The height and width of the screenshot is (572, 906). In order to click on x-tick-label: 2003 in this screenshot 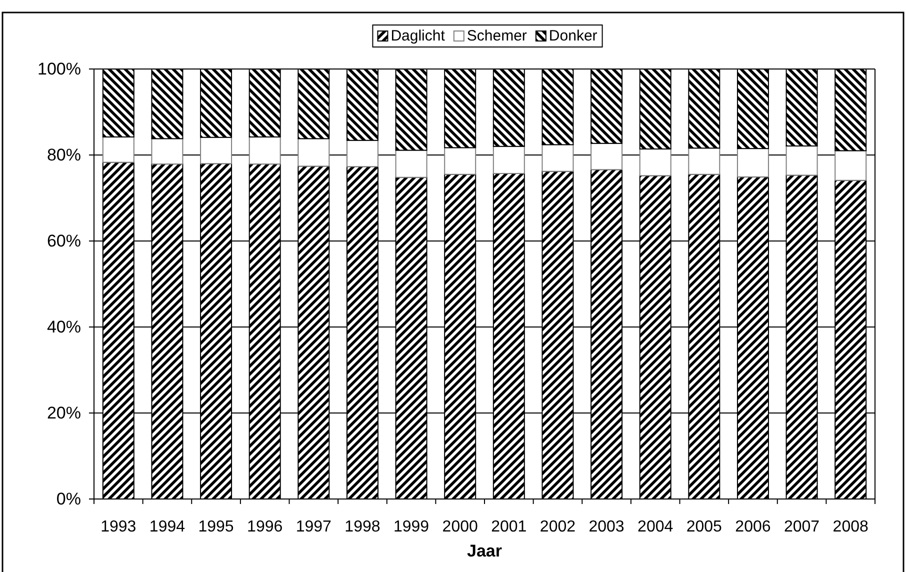, I will do `click(606, 527)`.